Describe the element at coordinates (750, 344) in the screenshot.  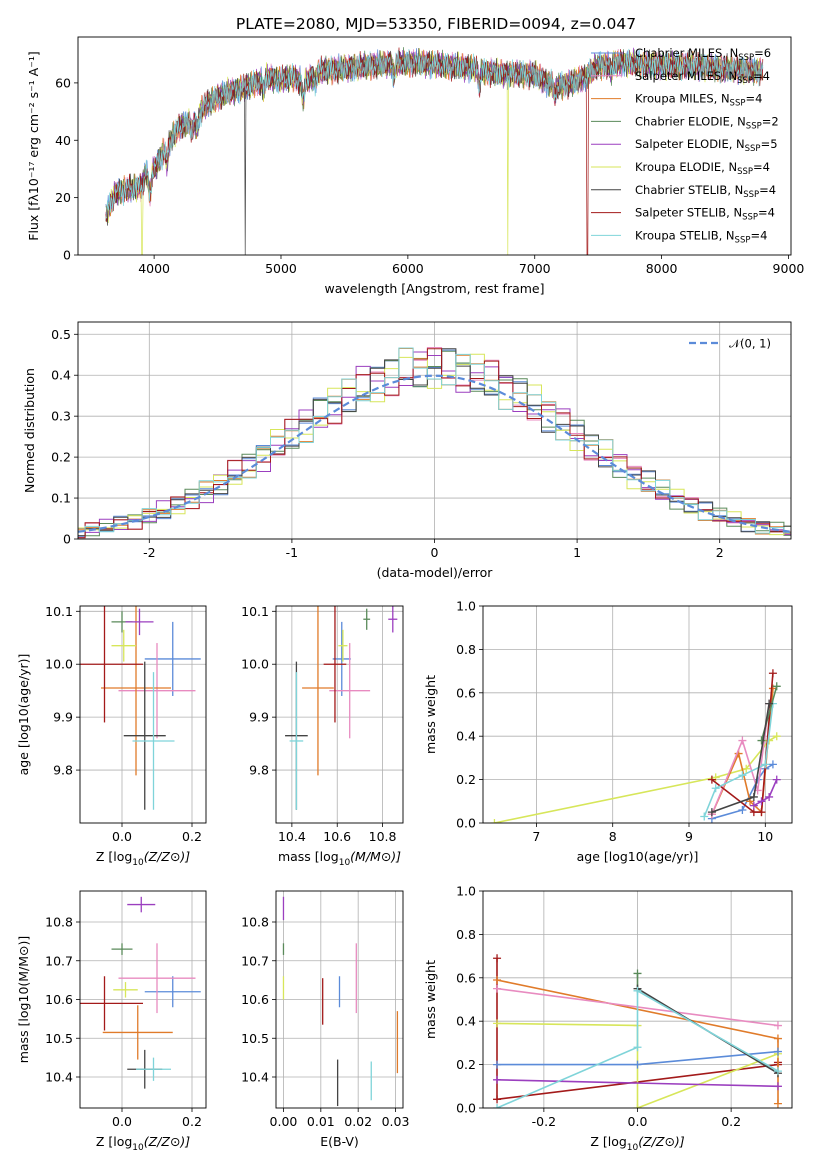
I see `legend-label: 𝒩(0, 1)` at that location.